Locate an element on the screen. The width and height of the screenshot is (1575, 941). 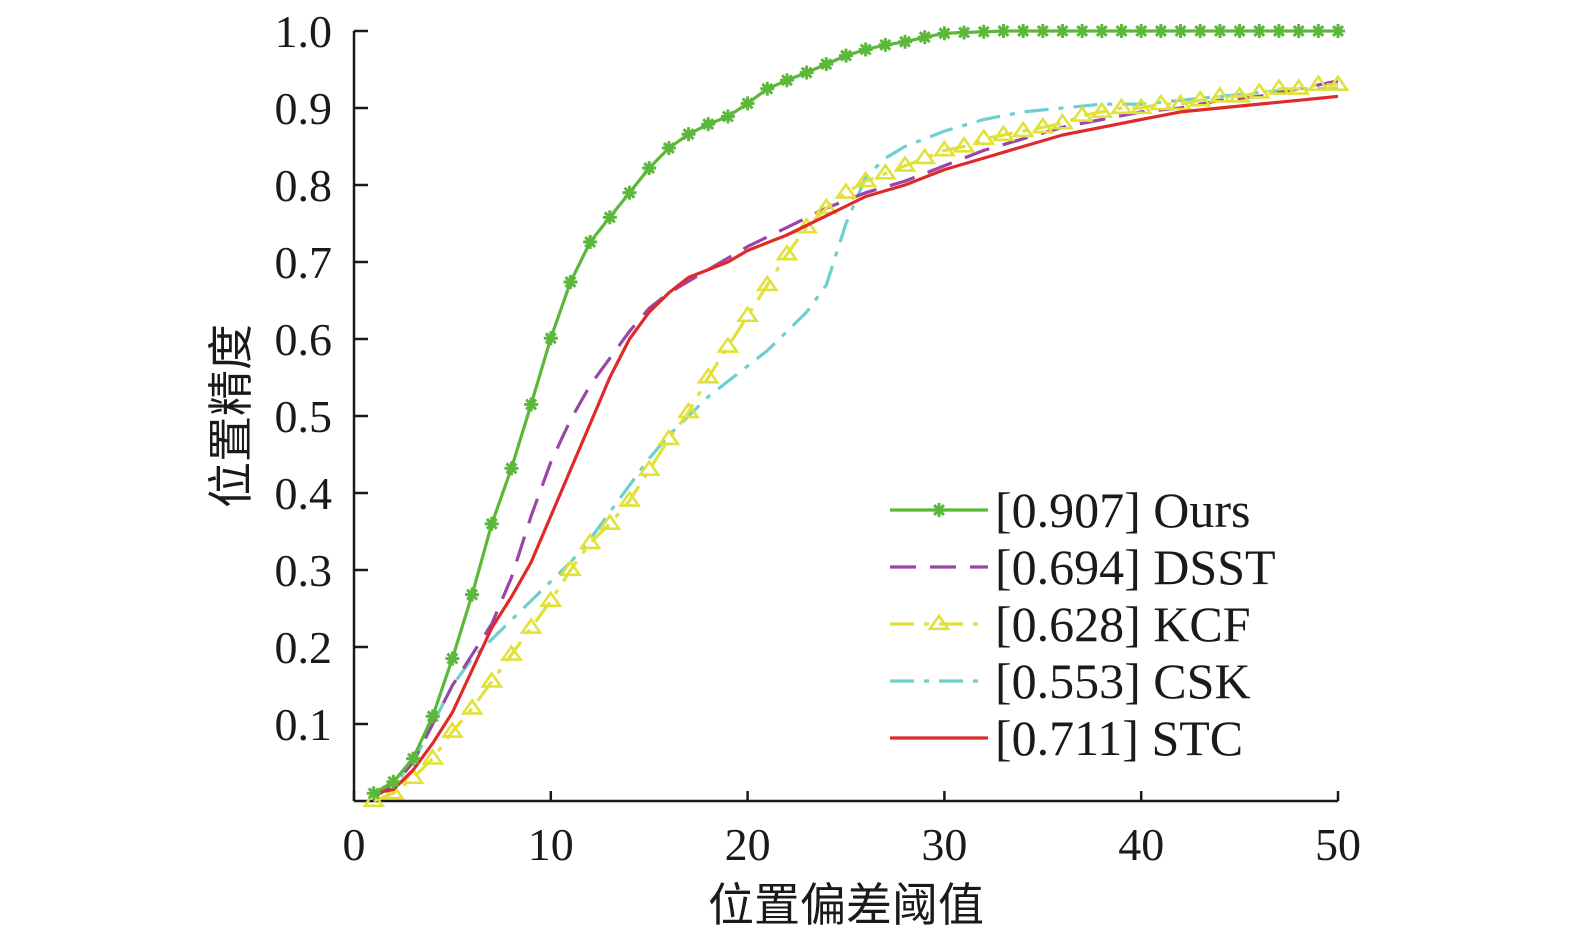
x-tick-label: 40 is located at coordinates (1141, 844).